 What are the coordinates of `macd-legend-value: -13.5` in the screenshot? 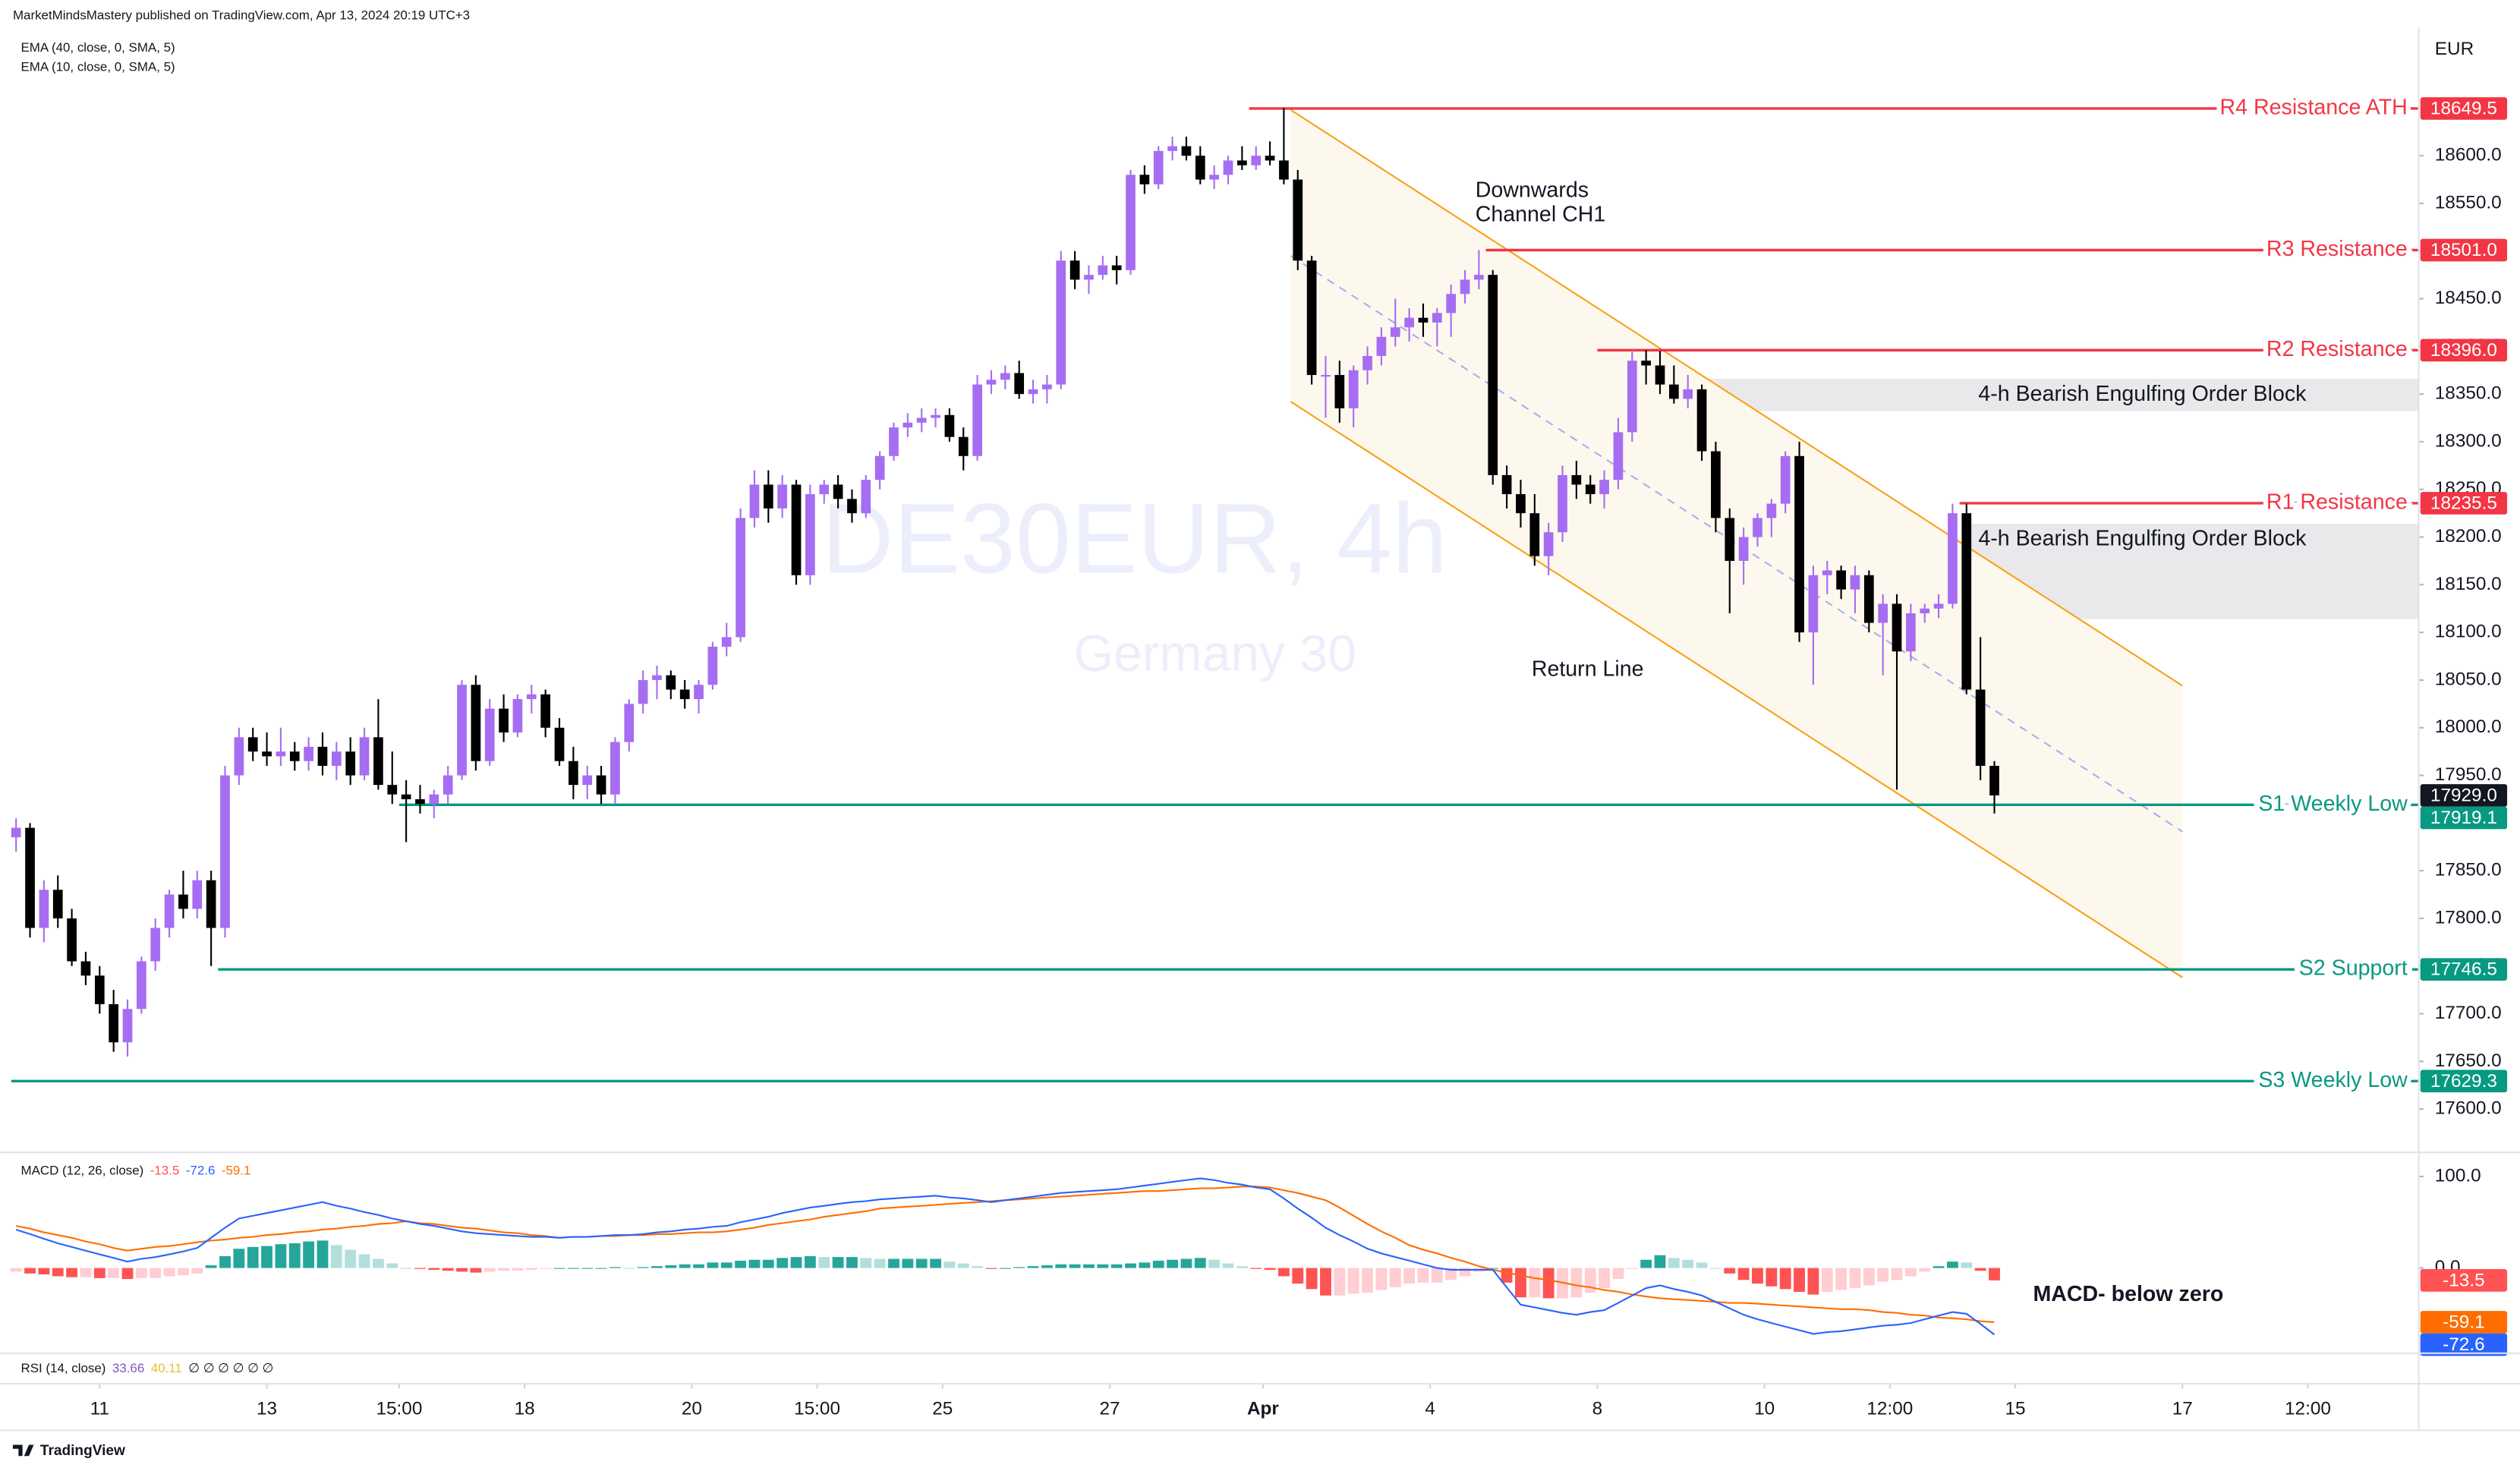 It's located at (165, 1171).